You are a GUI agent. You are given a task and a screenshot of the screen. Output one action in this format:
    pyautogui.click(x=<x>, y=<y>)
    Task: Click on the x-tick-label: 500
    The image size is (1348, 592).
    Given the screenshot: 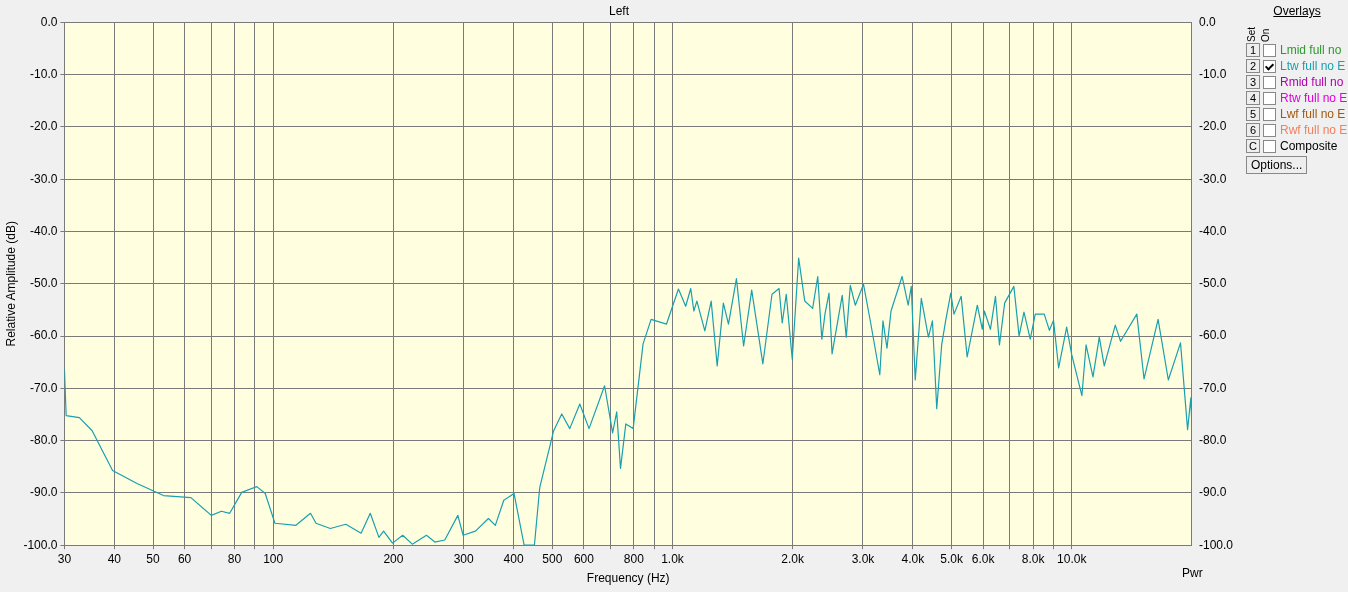 What is the action you would take?
    pyautogui.click(x=552, y=558)
    